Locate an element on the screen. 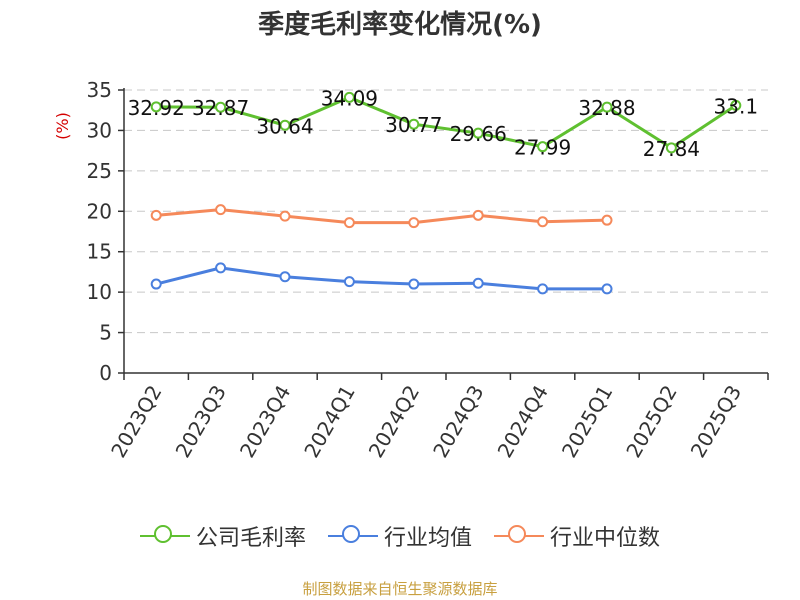 This screenshot has width=800, height=600. x-tick-label: 2023Q2 is located at coordinates (136, 421).